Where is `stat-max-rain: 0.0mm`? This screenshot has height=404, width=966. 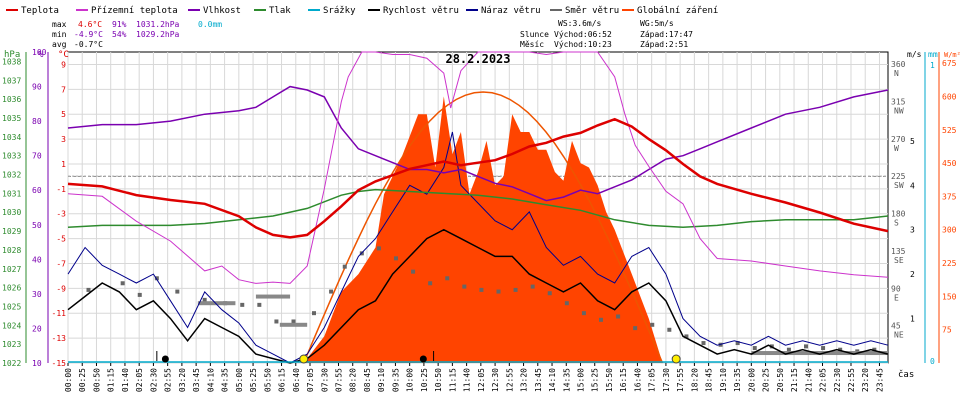 stat-max-rain: 0.0mm is located at coordinates (210, 24).